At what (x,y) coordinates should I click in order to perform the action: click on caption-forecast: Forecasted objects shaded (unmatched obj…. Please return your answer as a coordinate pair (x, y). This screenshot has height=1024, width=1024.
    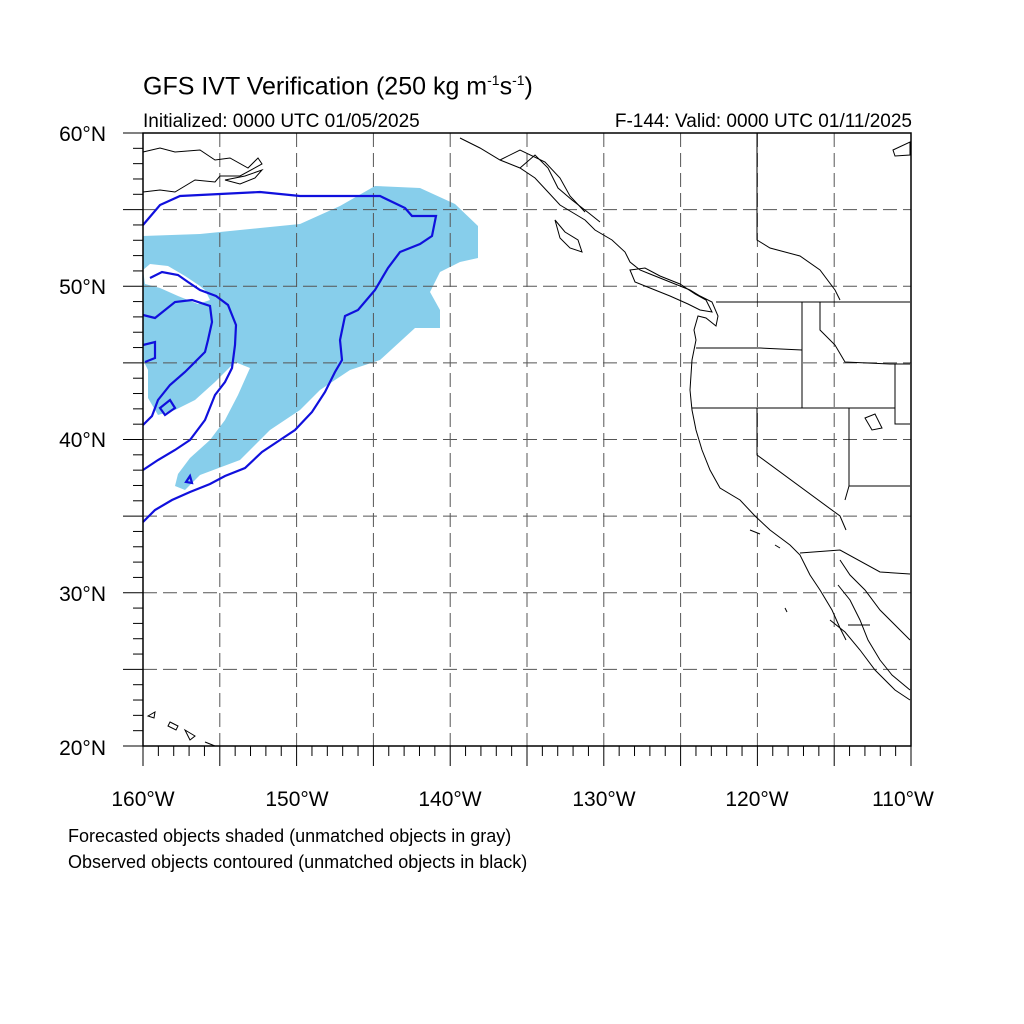
    Looking at the image, I should click on (290, 836).